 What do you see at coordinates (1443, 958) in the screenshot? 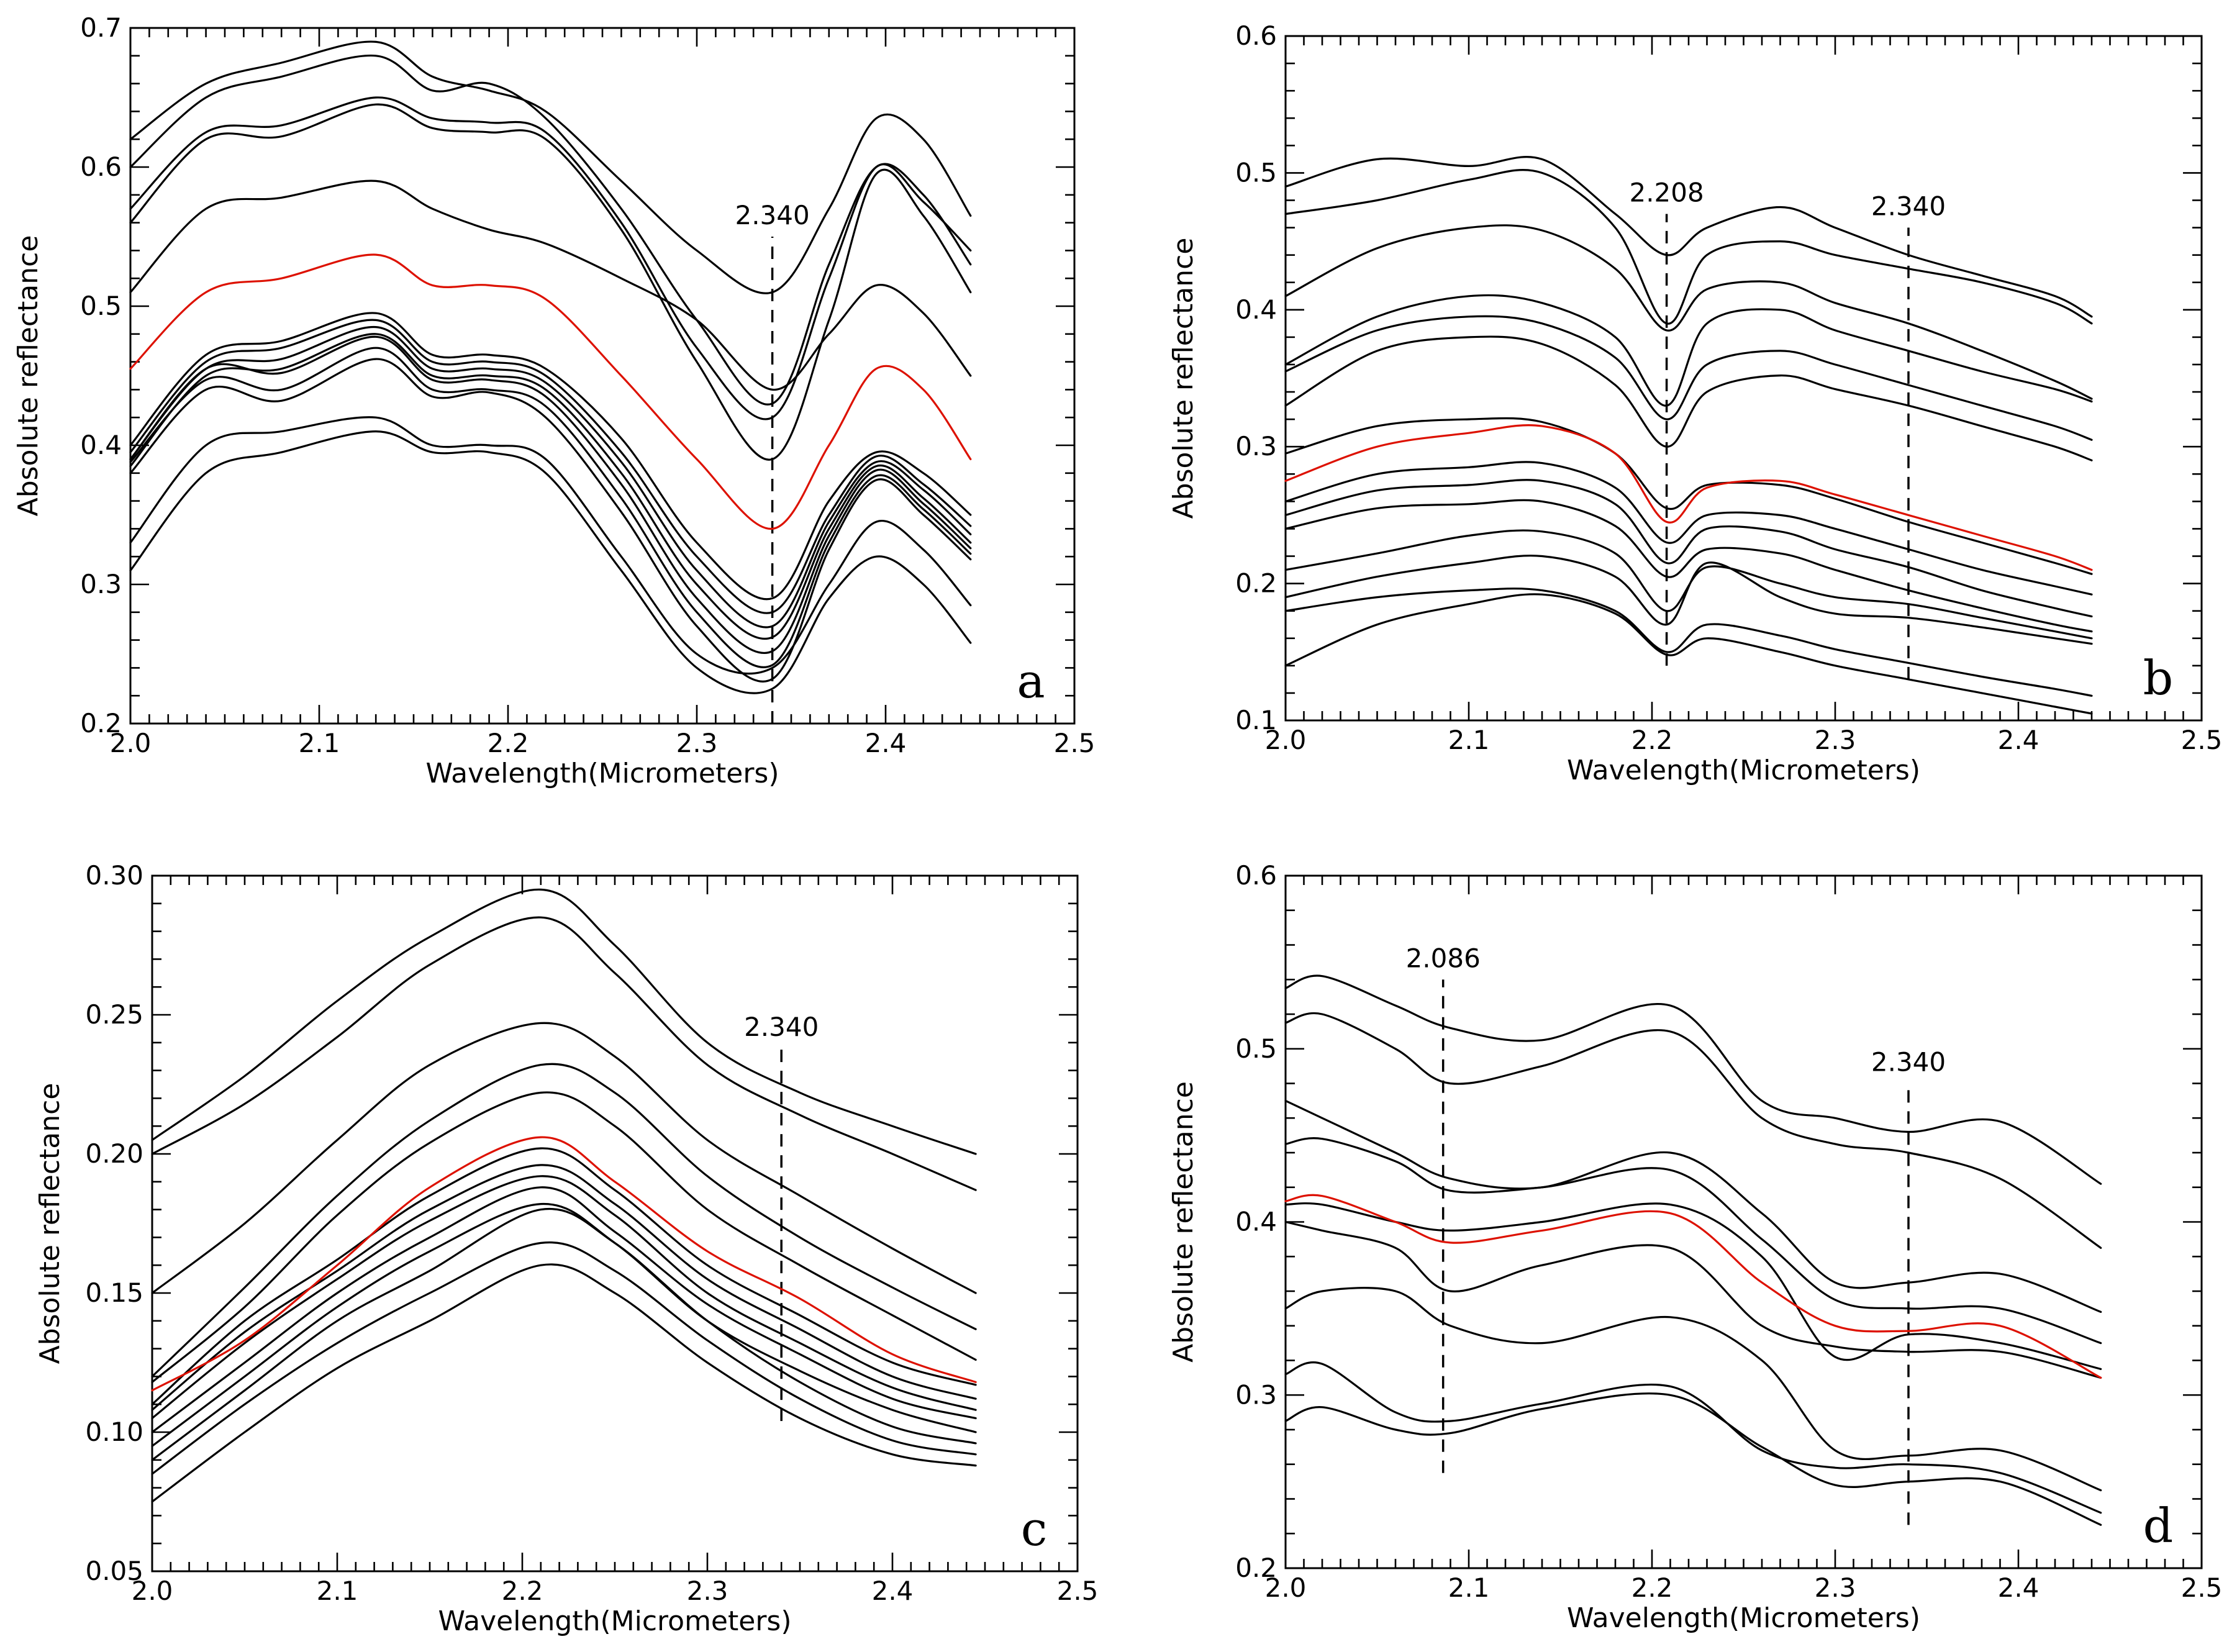
I see `reference-line-label: 2.086` at bounding box center [1443, 958].